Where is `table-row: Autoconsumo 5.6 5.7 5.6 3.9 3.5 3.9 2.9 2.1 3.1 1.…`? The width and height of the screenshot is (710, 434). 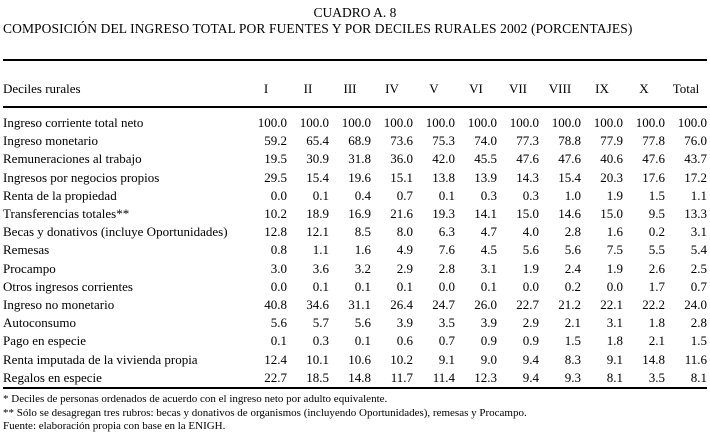 table-row: Autoconsumo 5.6 5.7 5.6 3.9 3.5 3.9 2.9 2.1 3.1 1.… is located at coordinates (355, 323).